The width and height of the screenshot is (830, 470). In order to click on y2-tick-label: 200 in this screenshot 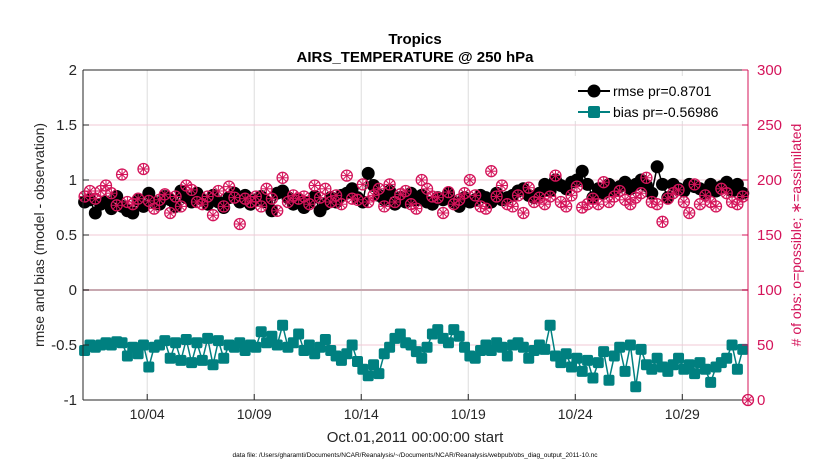, I will do `click(769, 180)`.